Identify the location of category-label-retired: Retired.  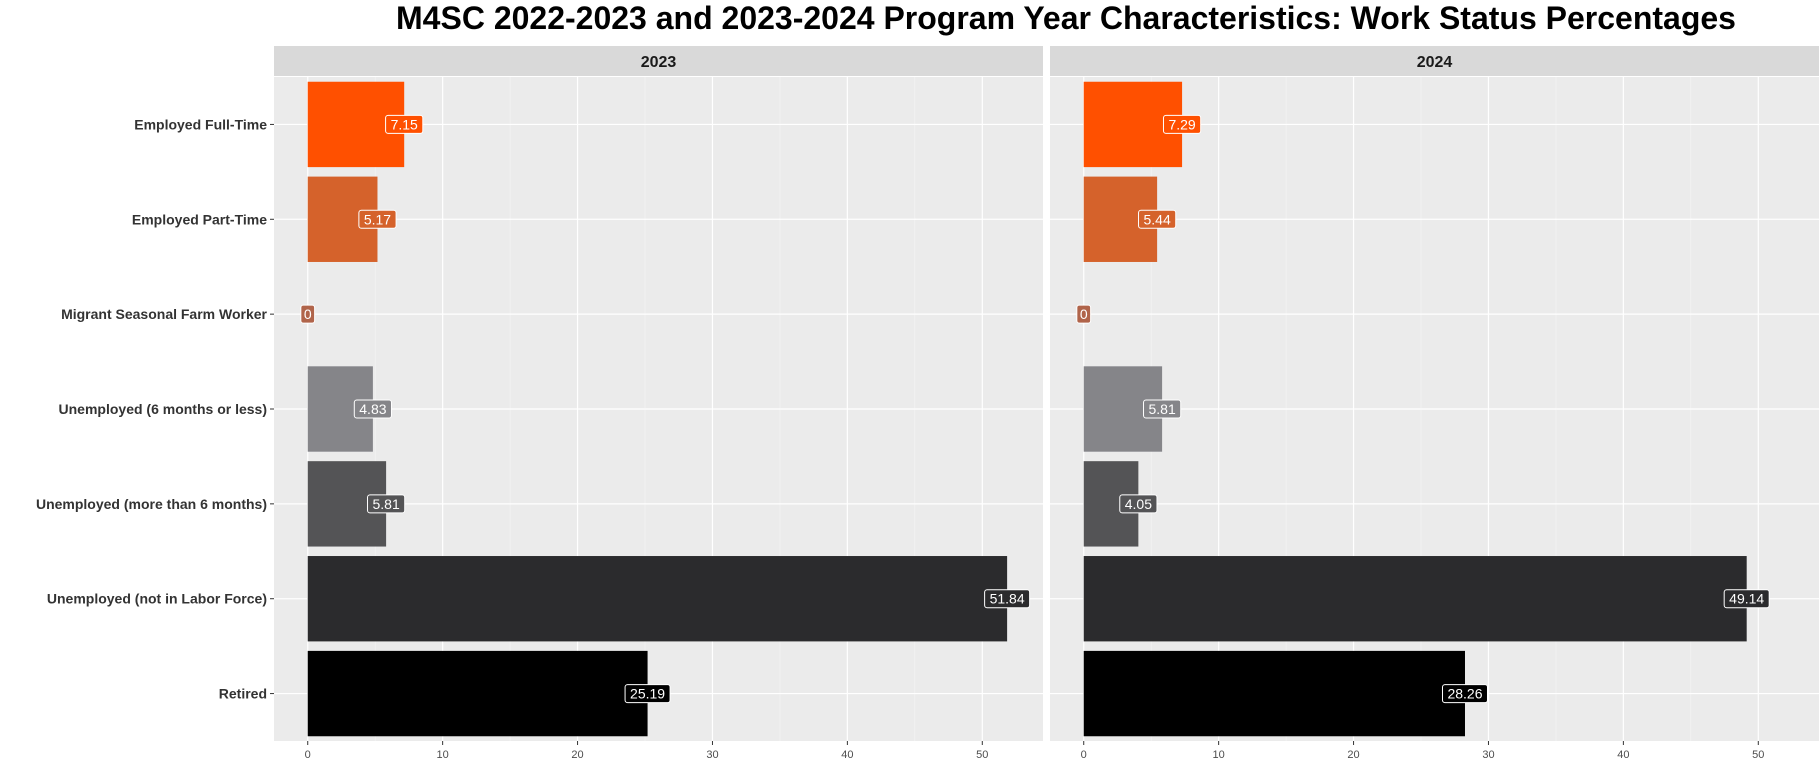
(243, 694).